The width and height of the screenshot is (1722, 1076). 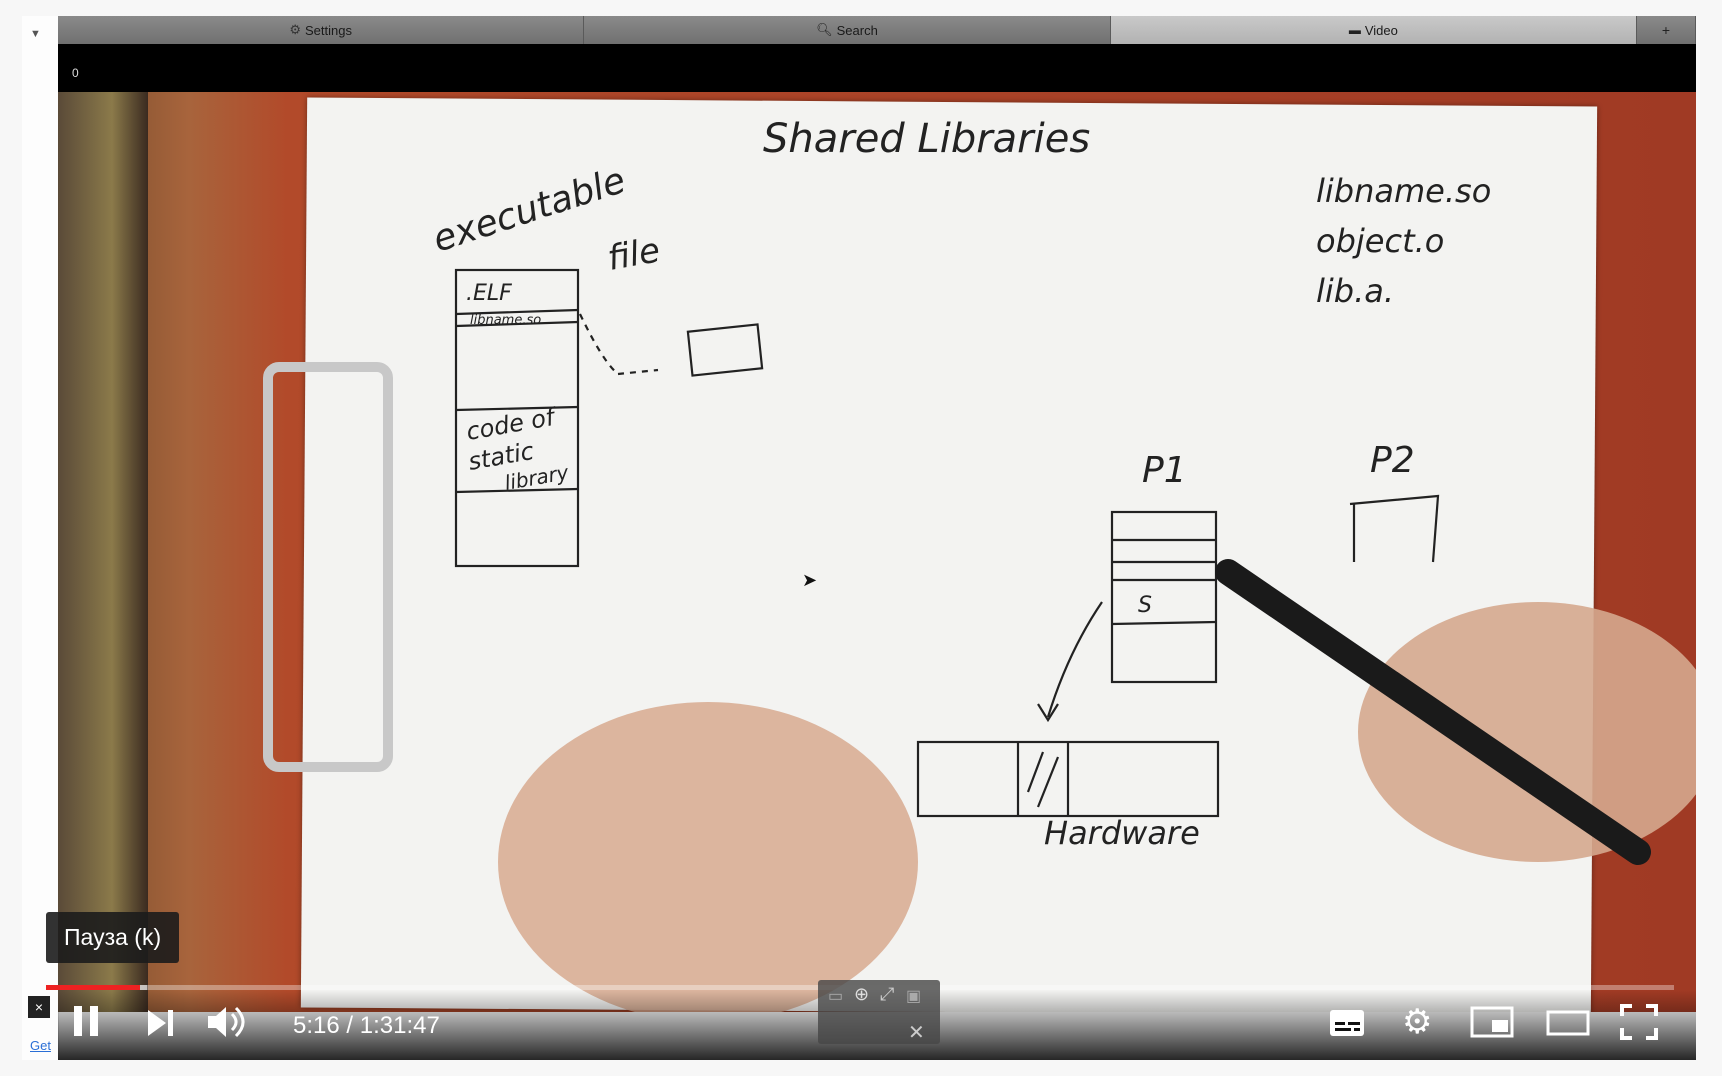 I want to click on image-icon: ▭, so click(x=836, y=996).